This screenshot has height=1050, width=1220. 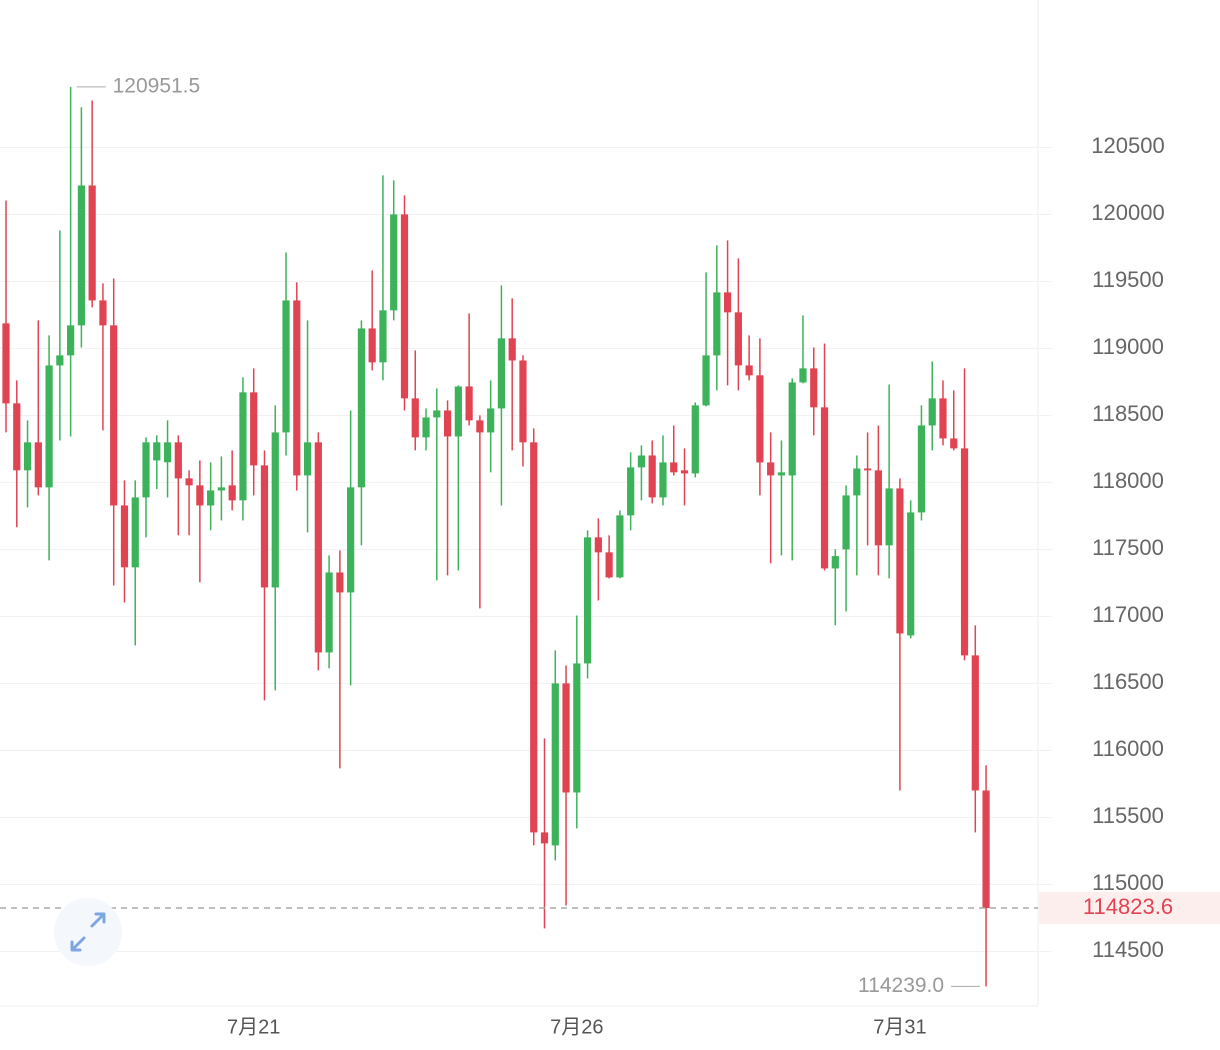 I want to click on expand-button, so click(x=88, y=932).